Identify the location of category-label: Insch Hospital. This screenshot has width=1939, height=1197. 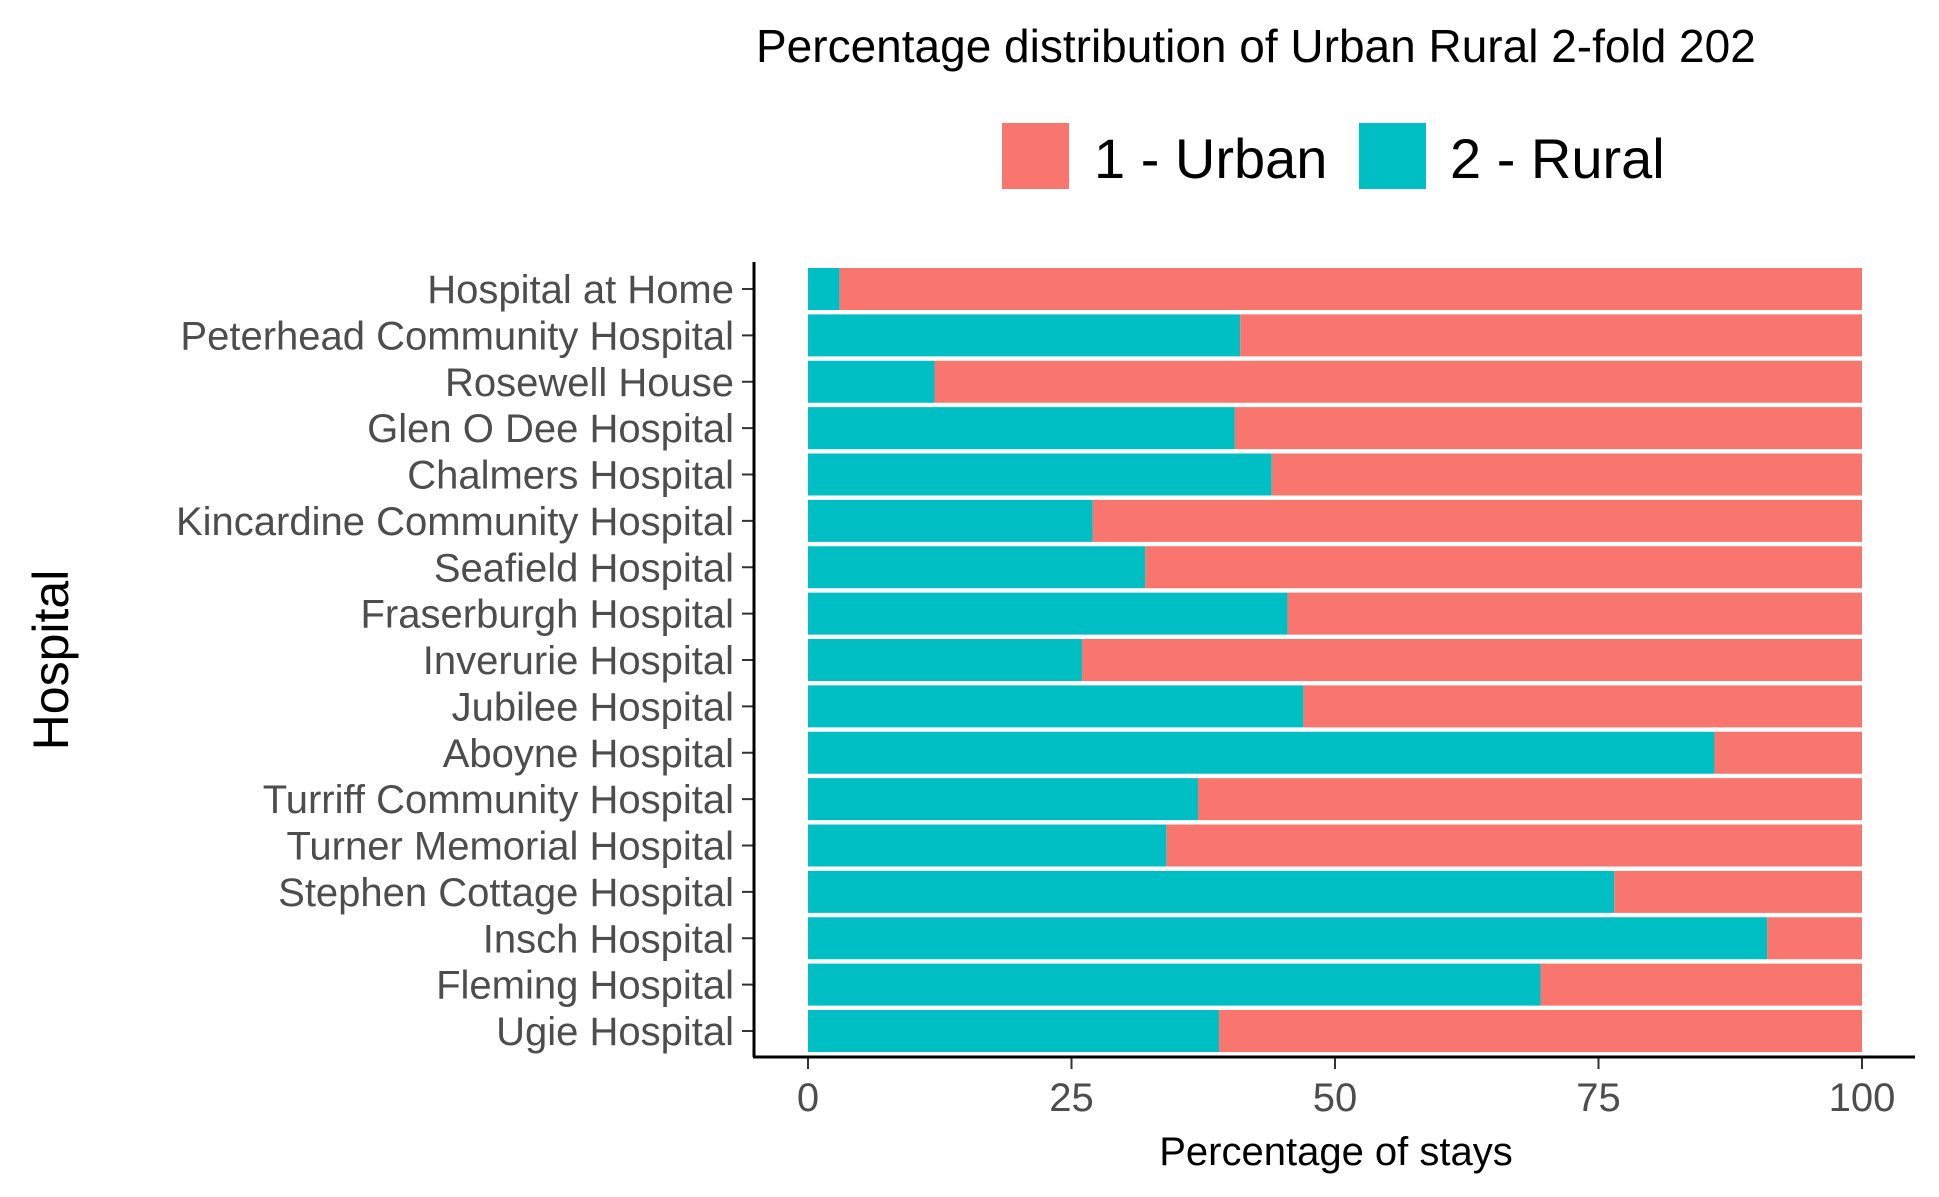
(608, 939).